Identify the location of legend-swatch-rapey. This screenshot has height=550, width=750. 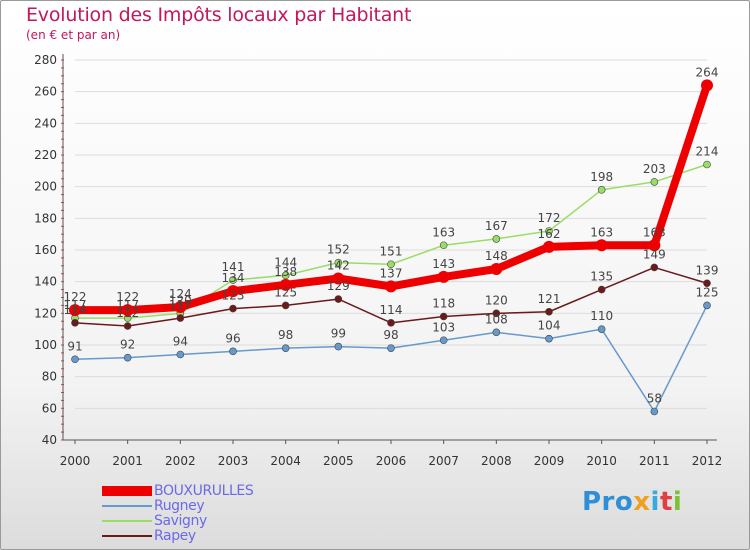
(127, 536).